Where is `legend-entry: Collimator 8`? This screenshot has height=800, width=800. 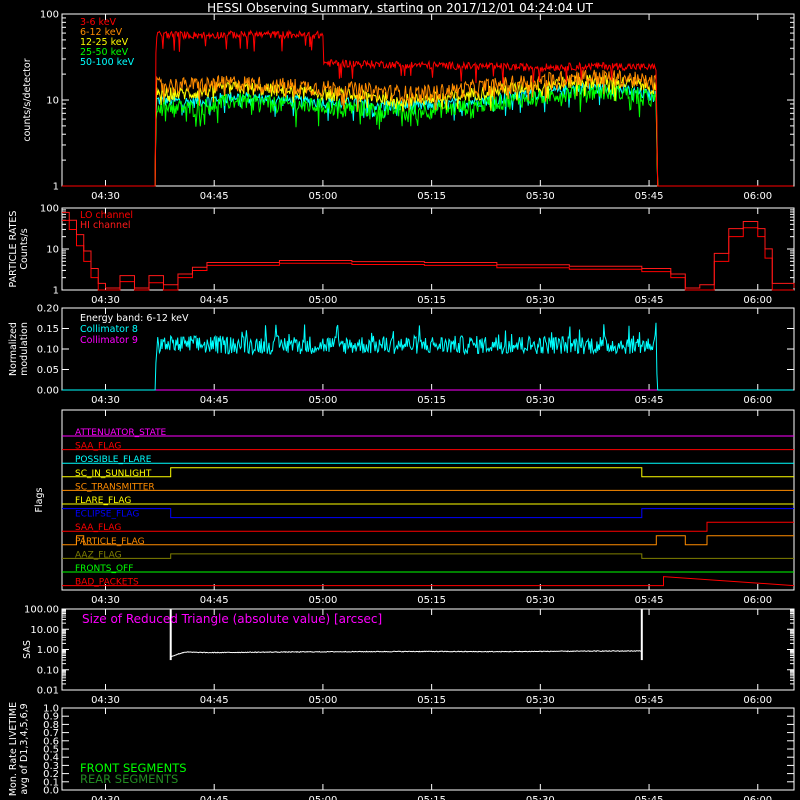 legend-entry: Collimator 8 is located at coordinates (109, 329).